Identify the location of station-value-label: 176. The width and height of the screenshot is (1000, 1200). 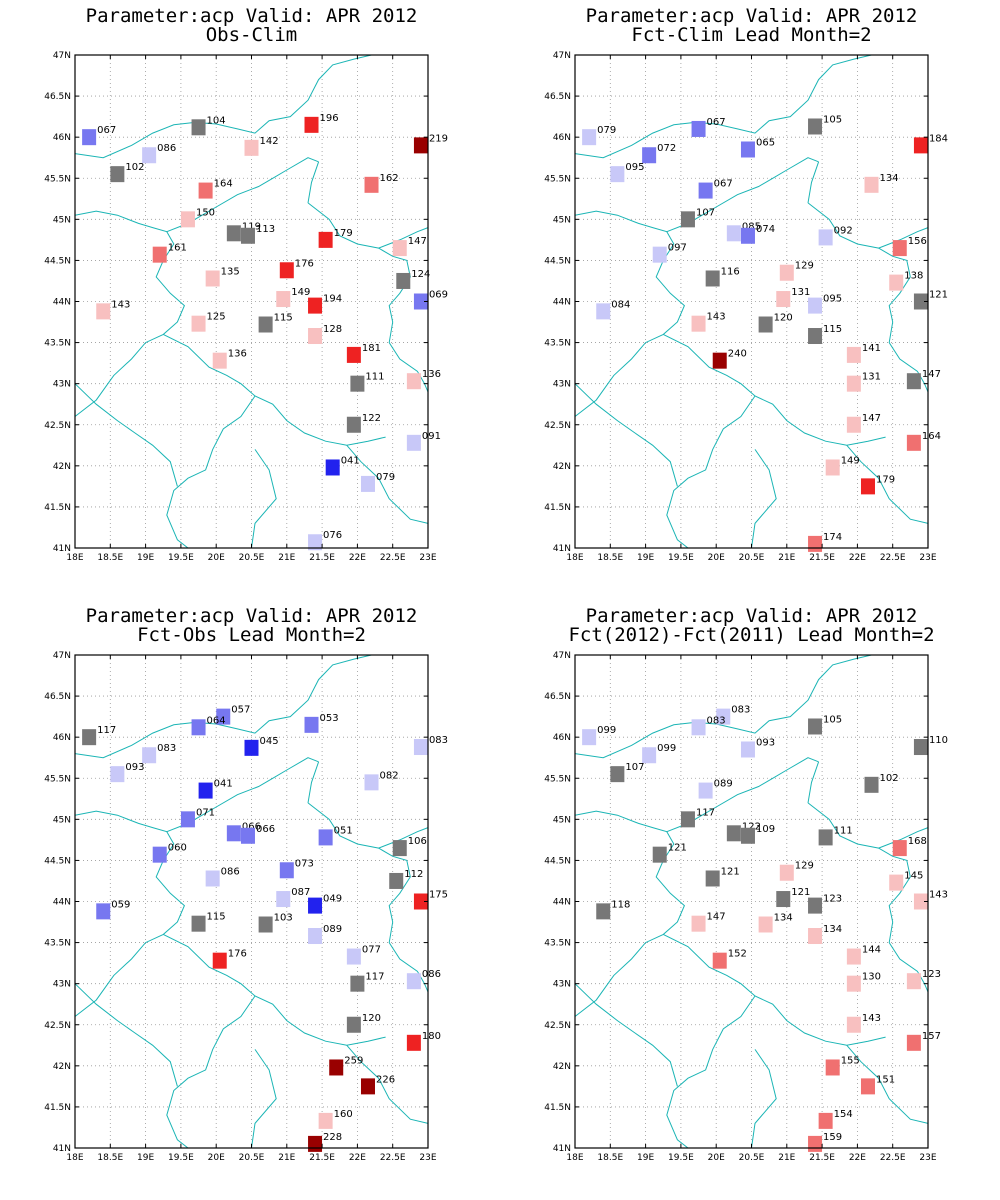
(237, 954).